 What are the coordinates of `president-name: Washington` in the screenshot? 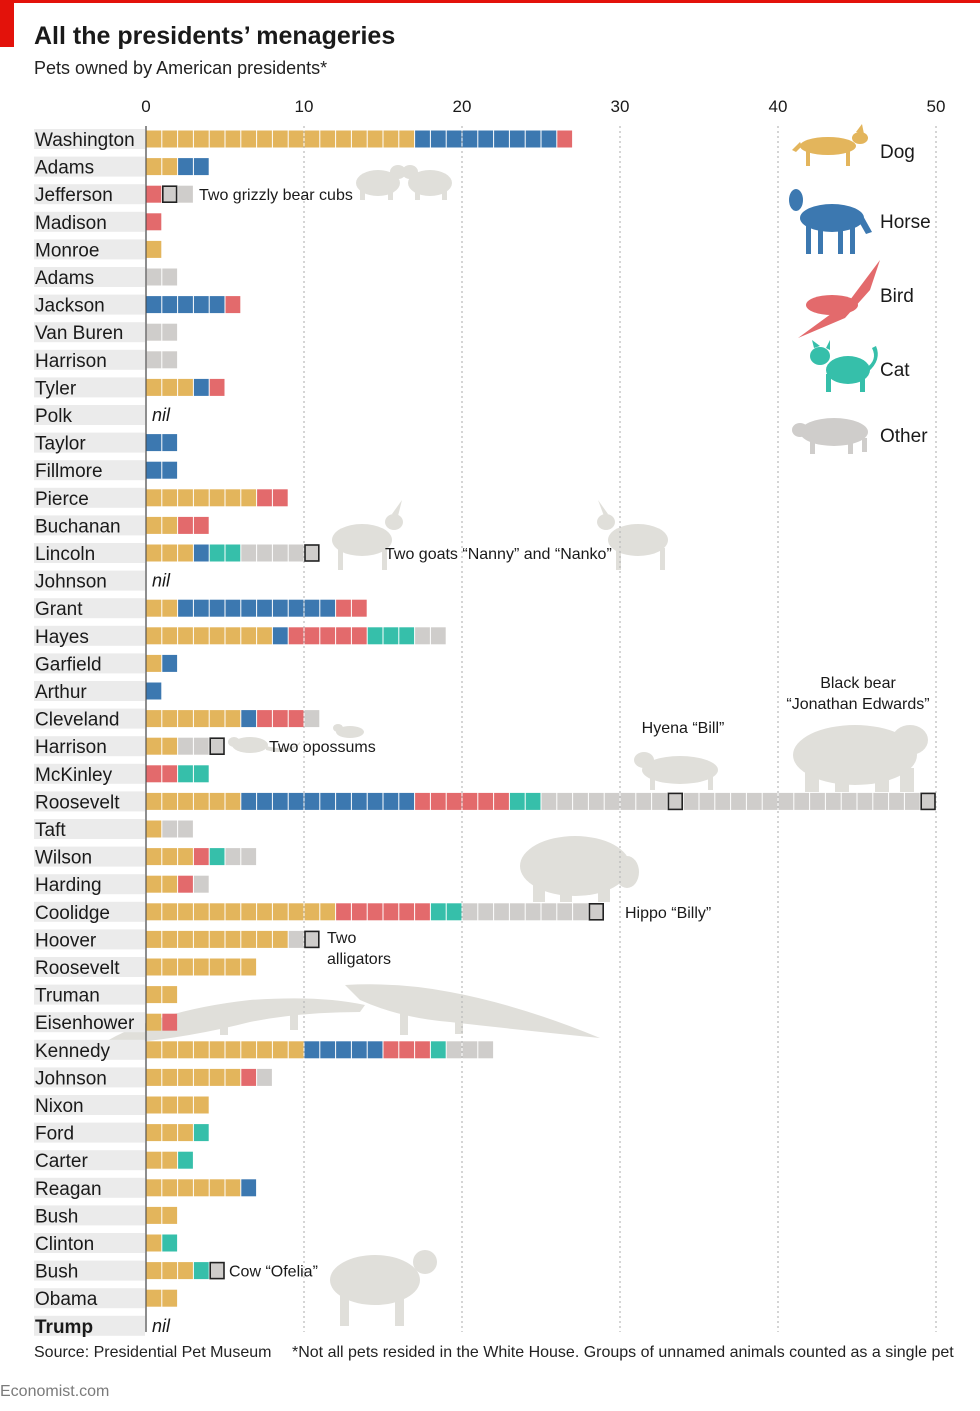 It's located at (85, 140).